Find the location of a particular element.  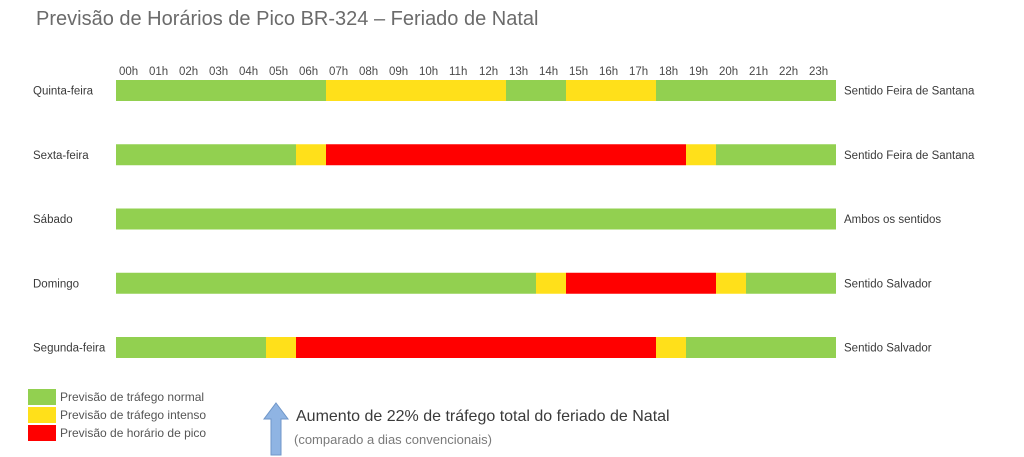

day-label: Sábado is located at coordinates (53, 220).